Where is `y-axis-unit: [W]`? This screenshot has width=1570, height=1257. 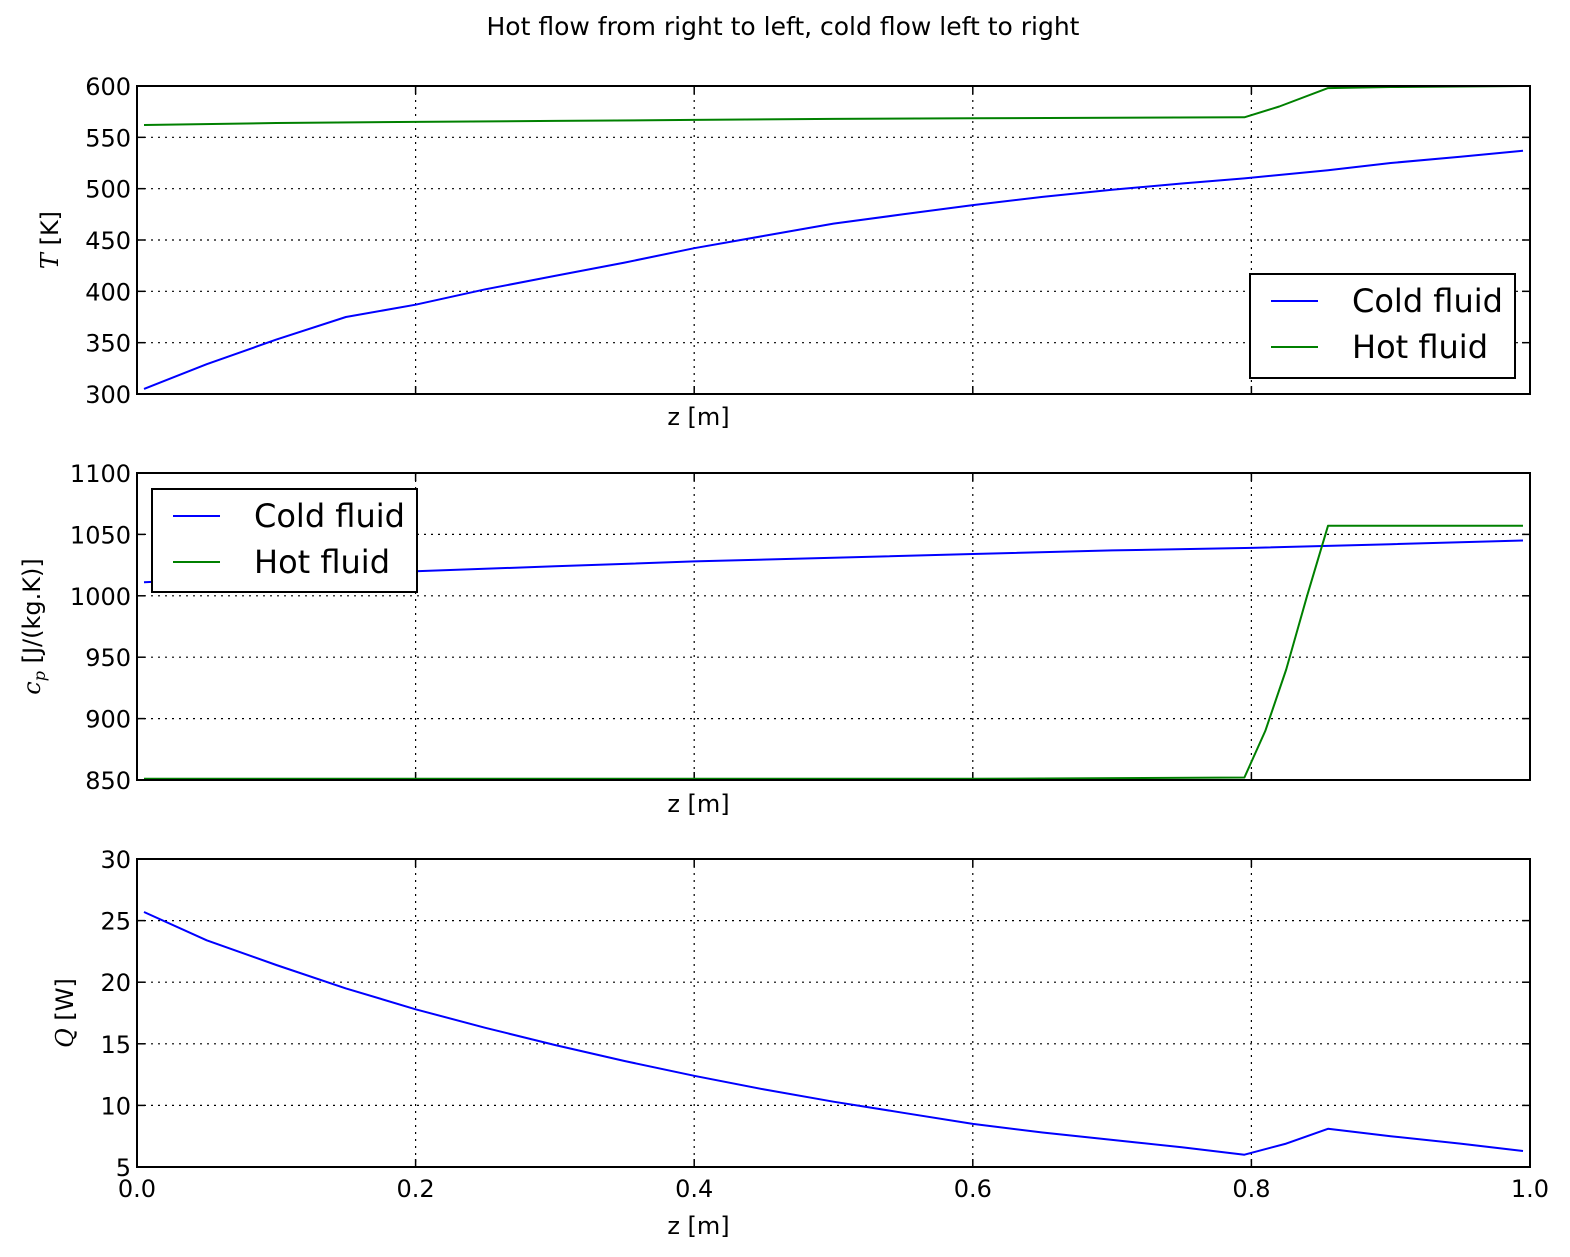
y-axis-unit: [W] is located at coordinates (65, 1003).